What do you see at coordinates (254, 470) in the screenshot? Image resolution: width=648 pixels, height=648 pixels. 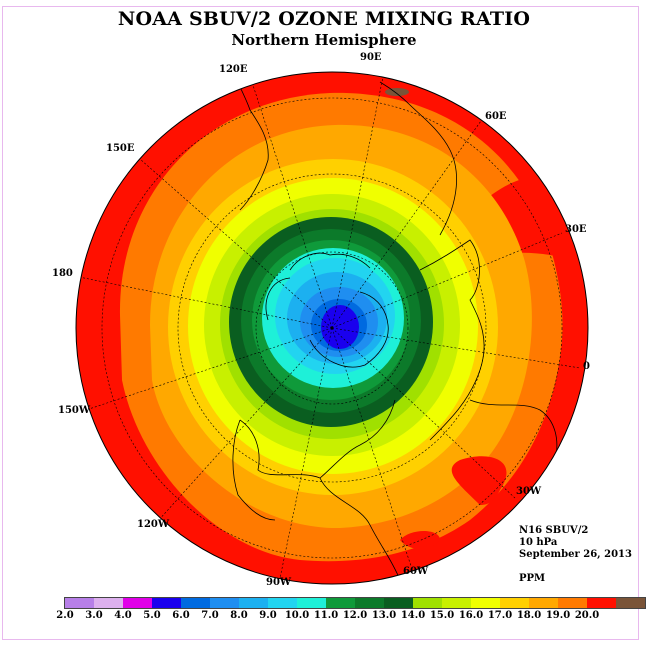 I see `coast-west` at bounding box center [254, 470].